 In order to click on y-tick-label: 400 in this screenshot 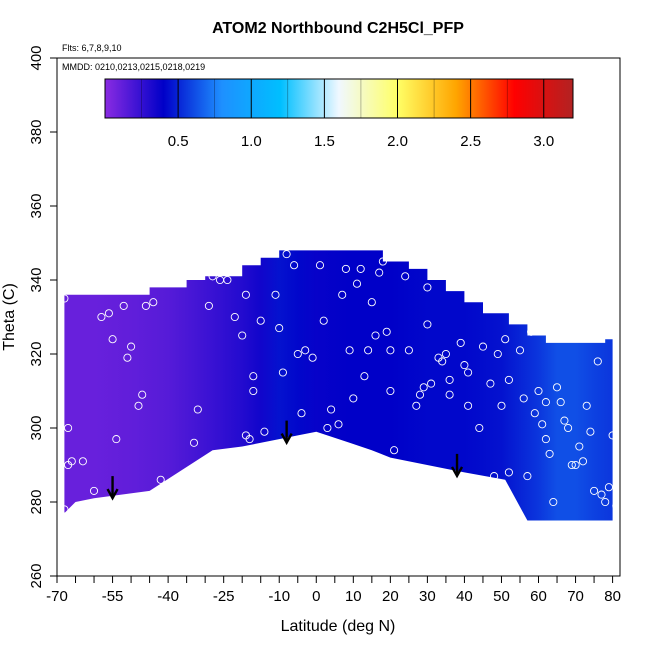, I will do `click(36, 57)`.